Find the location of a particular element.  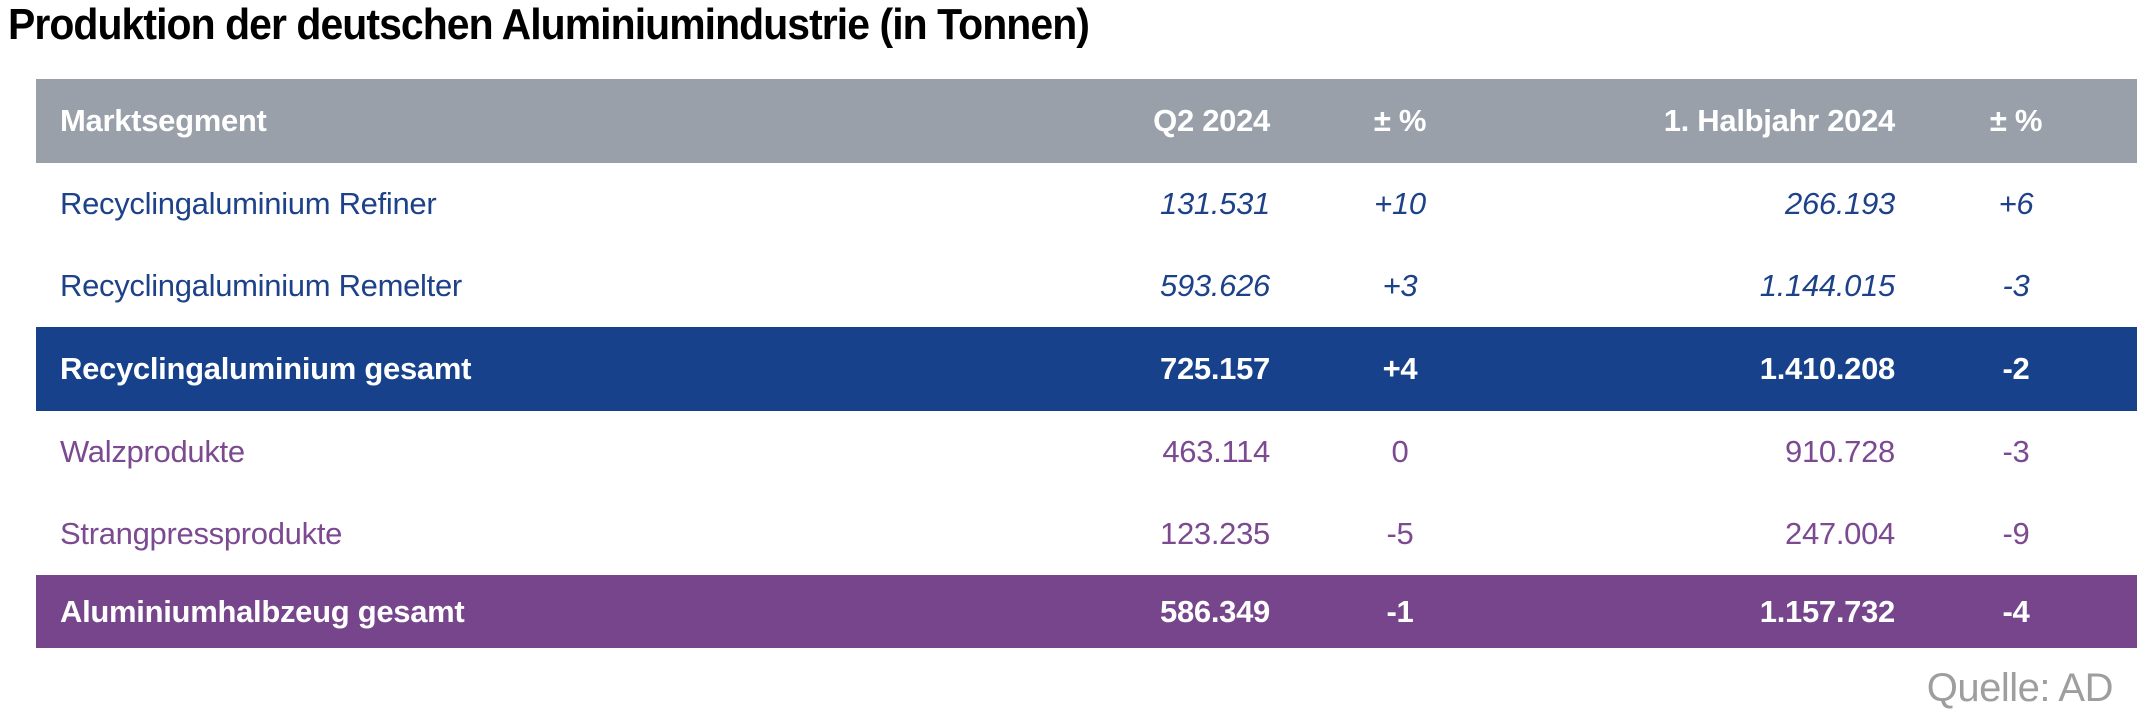

cell-q2: 131.531 is located at coordinates (1215, 203).